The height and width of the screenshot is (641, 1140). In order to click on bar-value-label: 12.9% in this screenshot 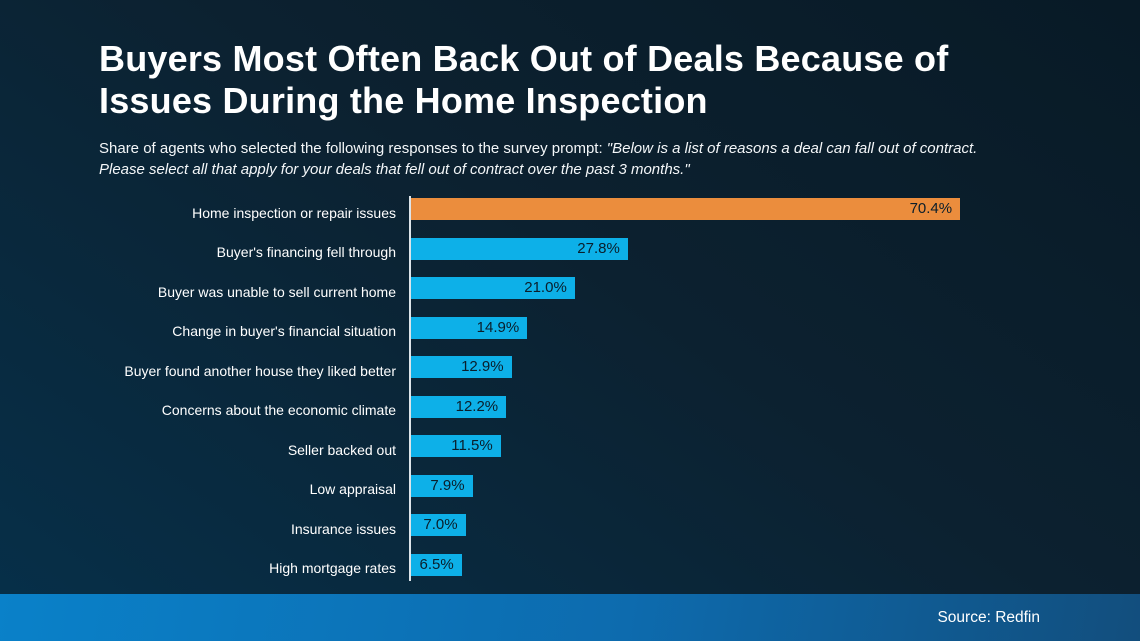, I will do `click(482, 366)`.